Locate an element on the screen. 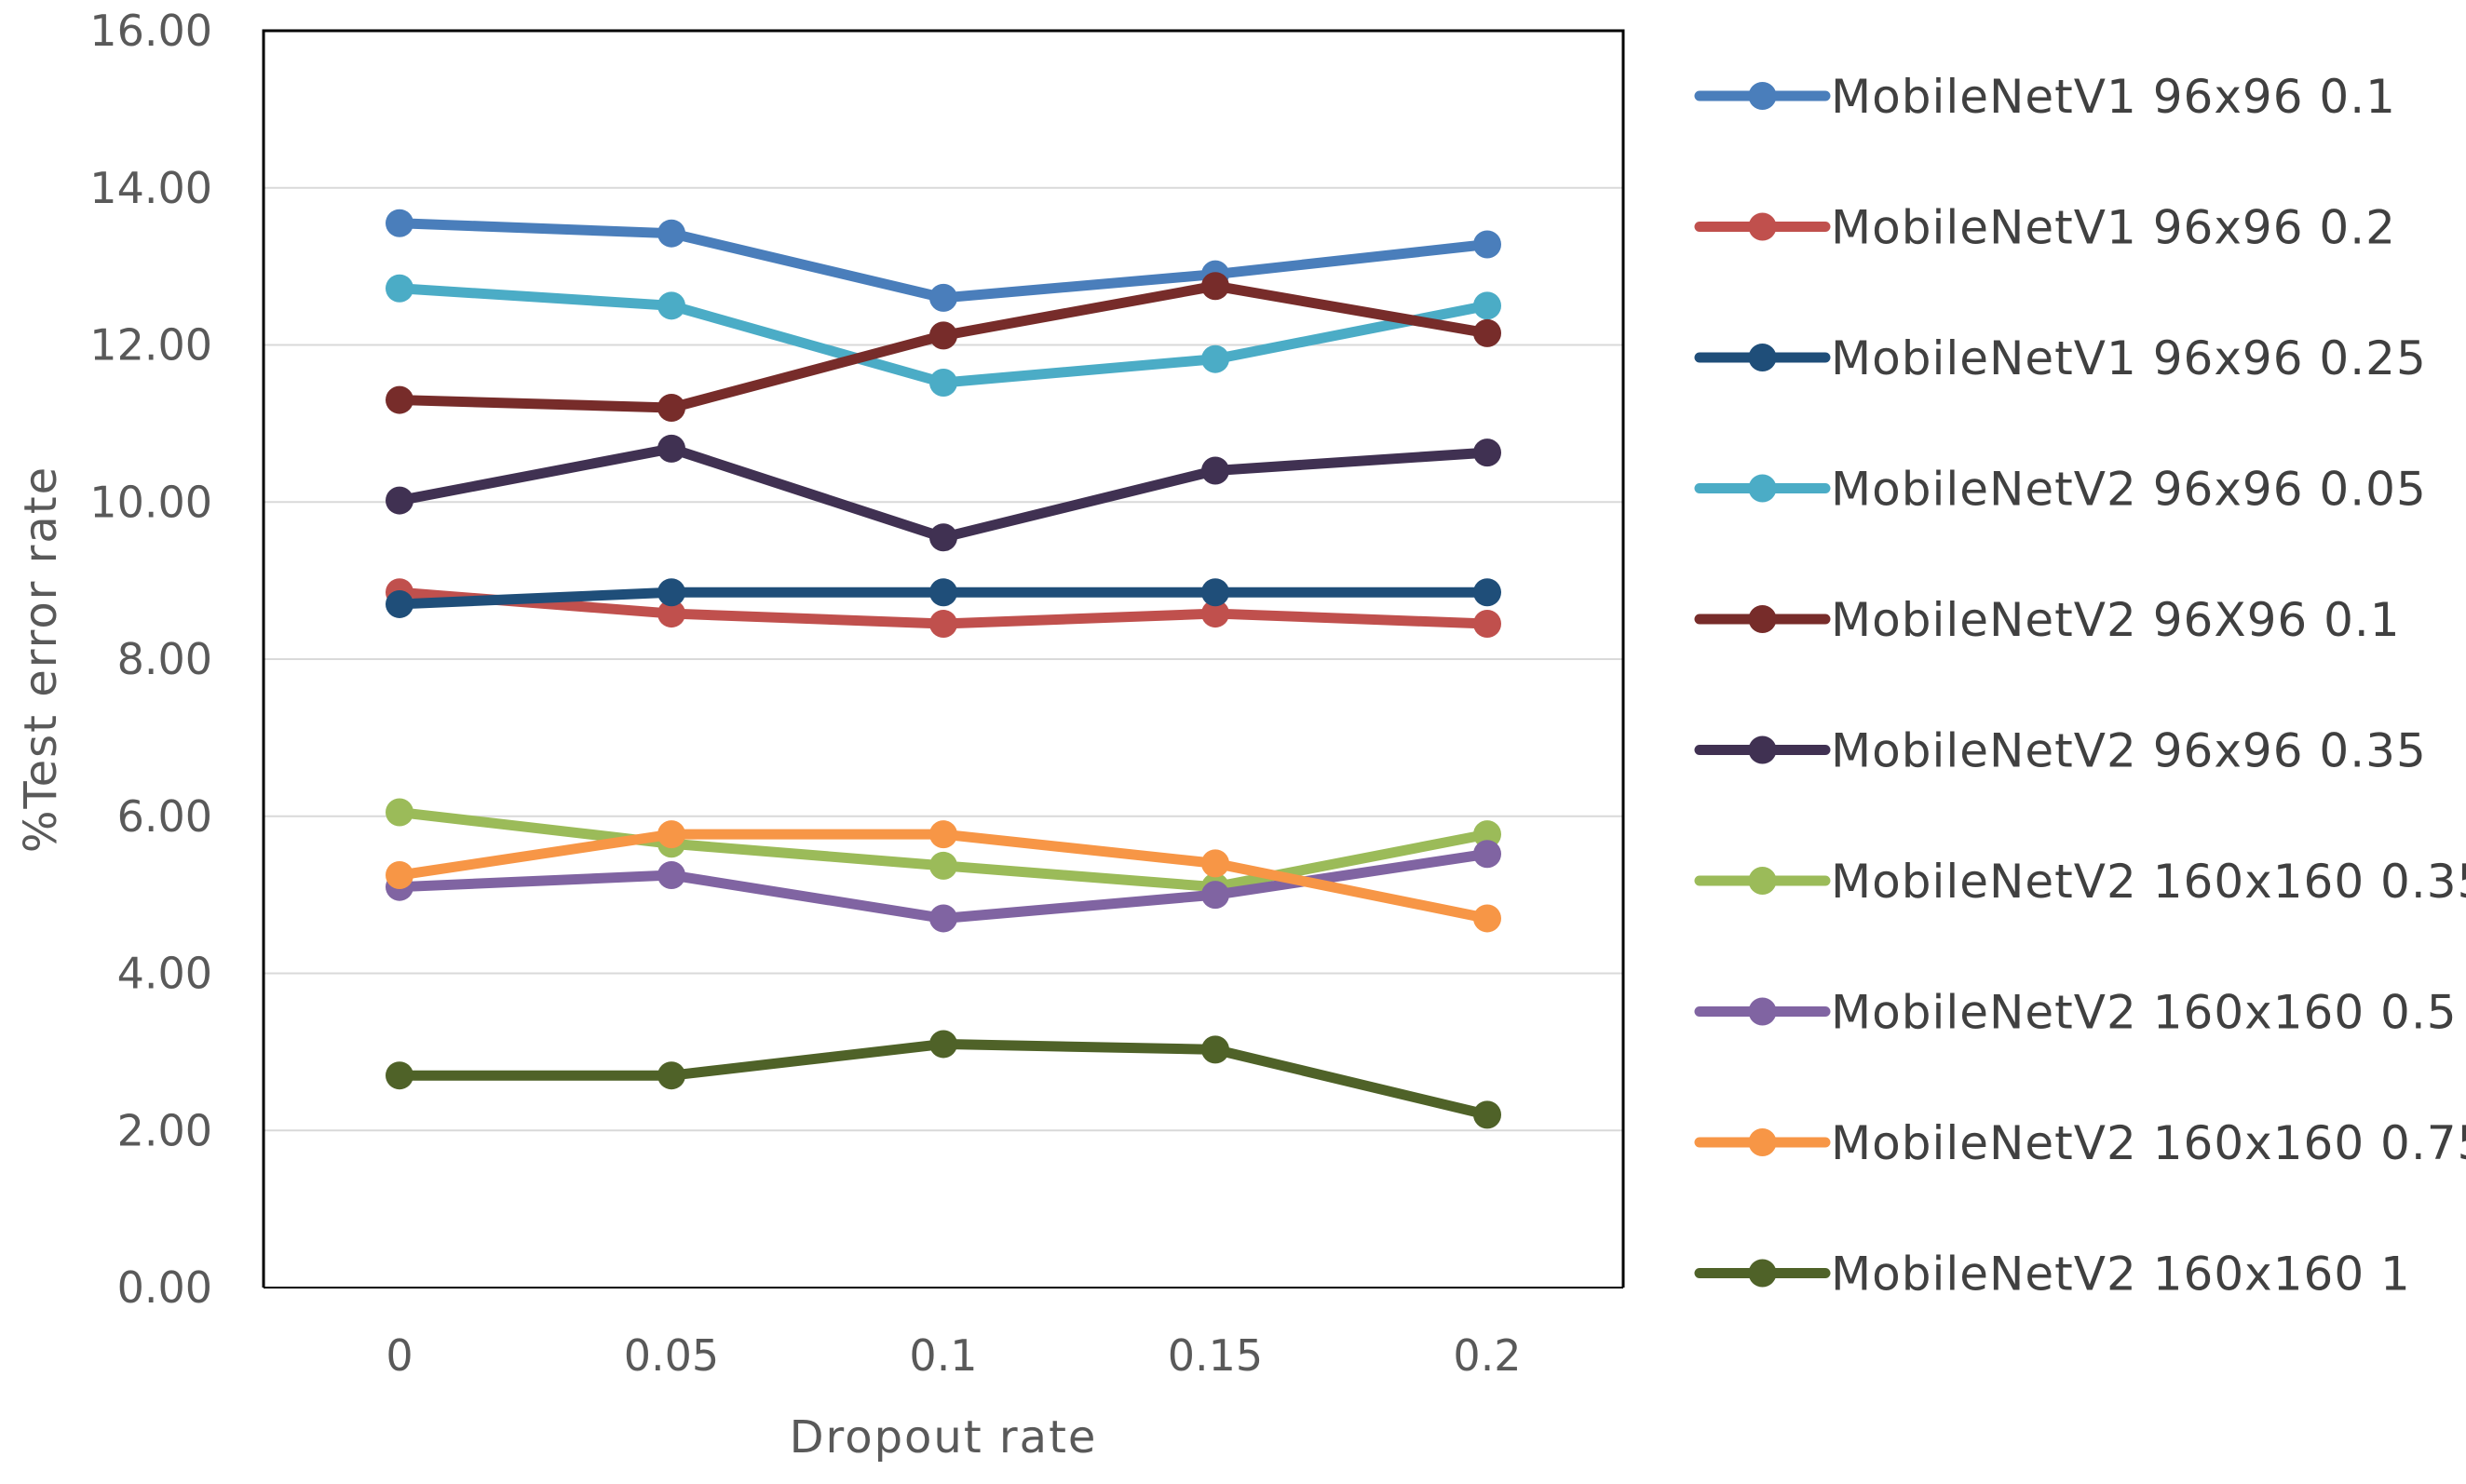  x-tick-label: 0.1 is located at coordinates (943, 1355).